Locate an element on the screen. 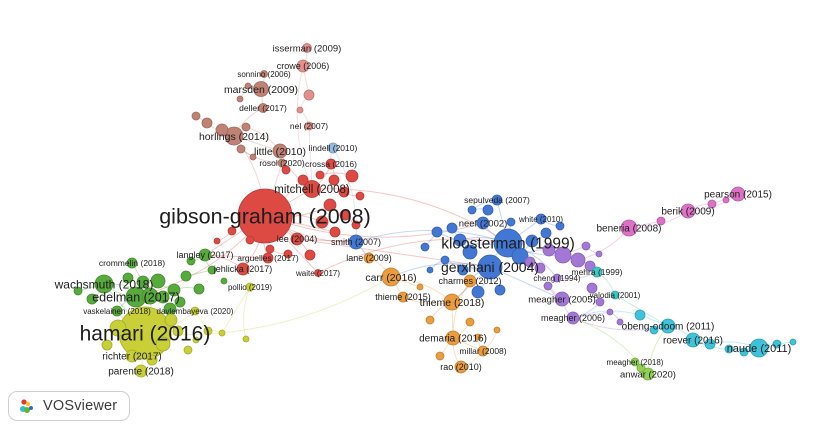 This screenshot has width=839, height=428. node-th18 is located at coordinates (452, 302).